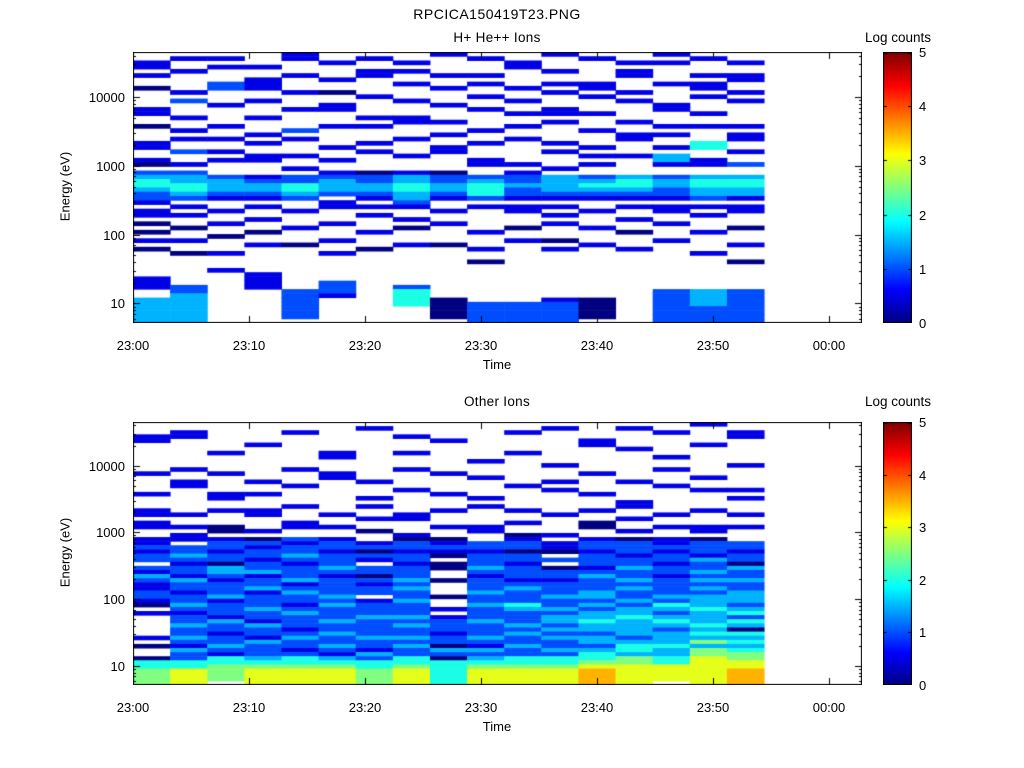  I want to click on panel1-colorbar-label: Log counts, so click(898, 37).